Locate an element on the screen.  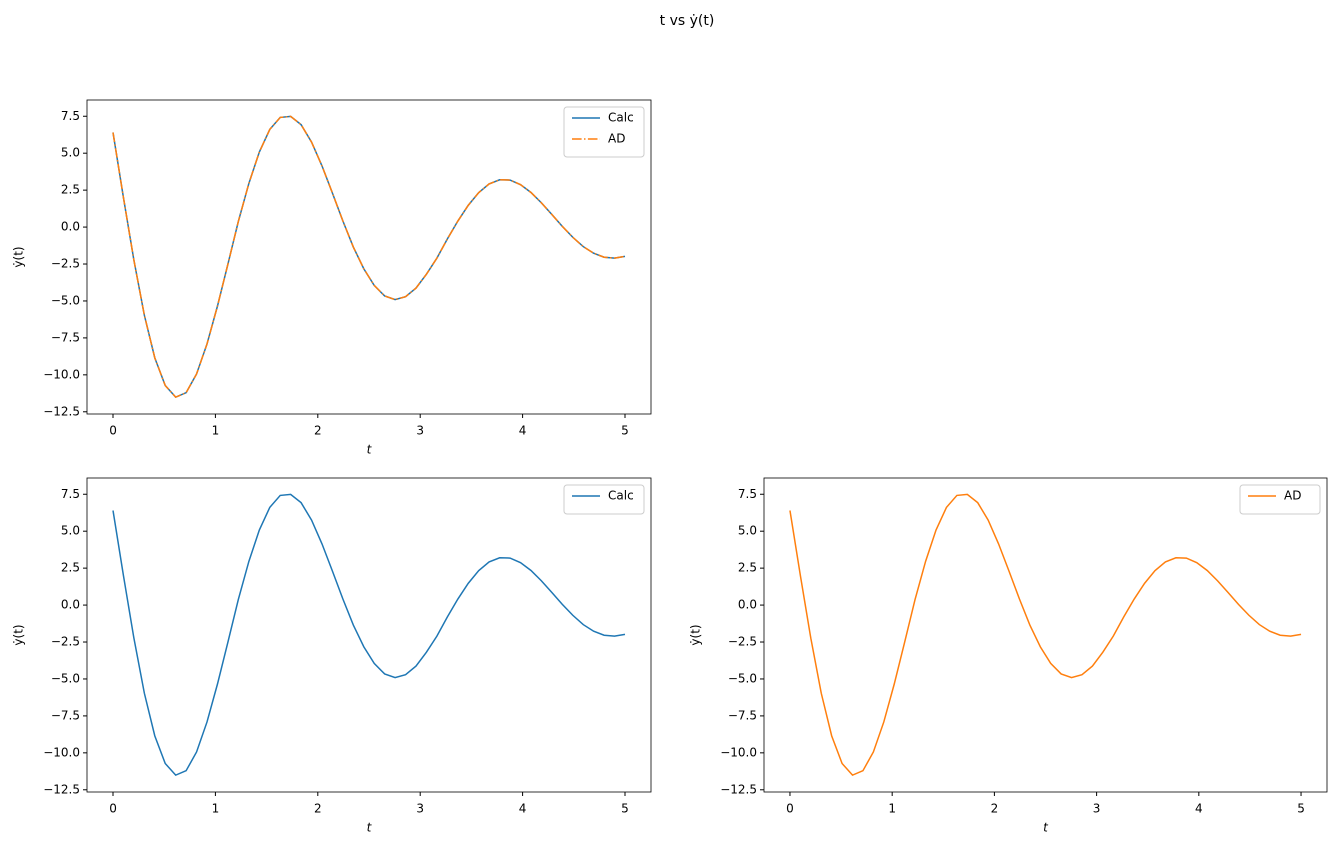
legend: Calc is located at coordinates (604, 499).